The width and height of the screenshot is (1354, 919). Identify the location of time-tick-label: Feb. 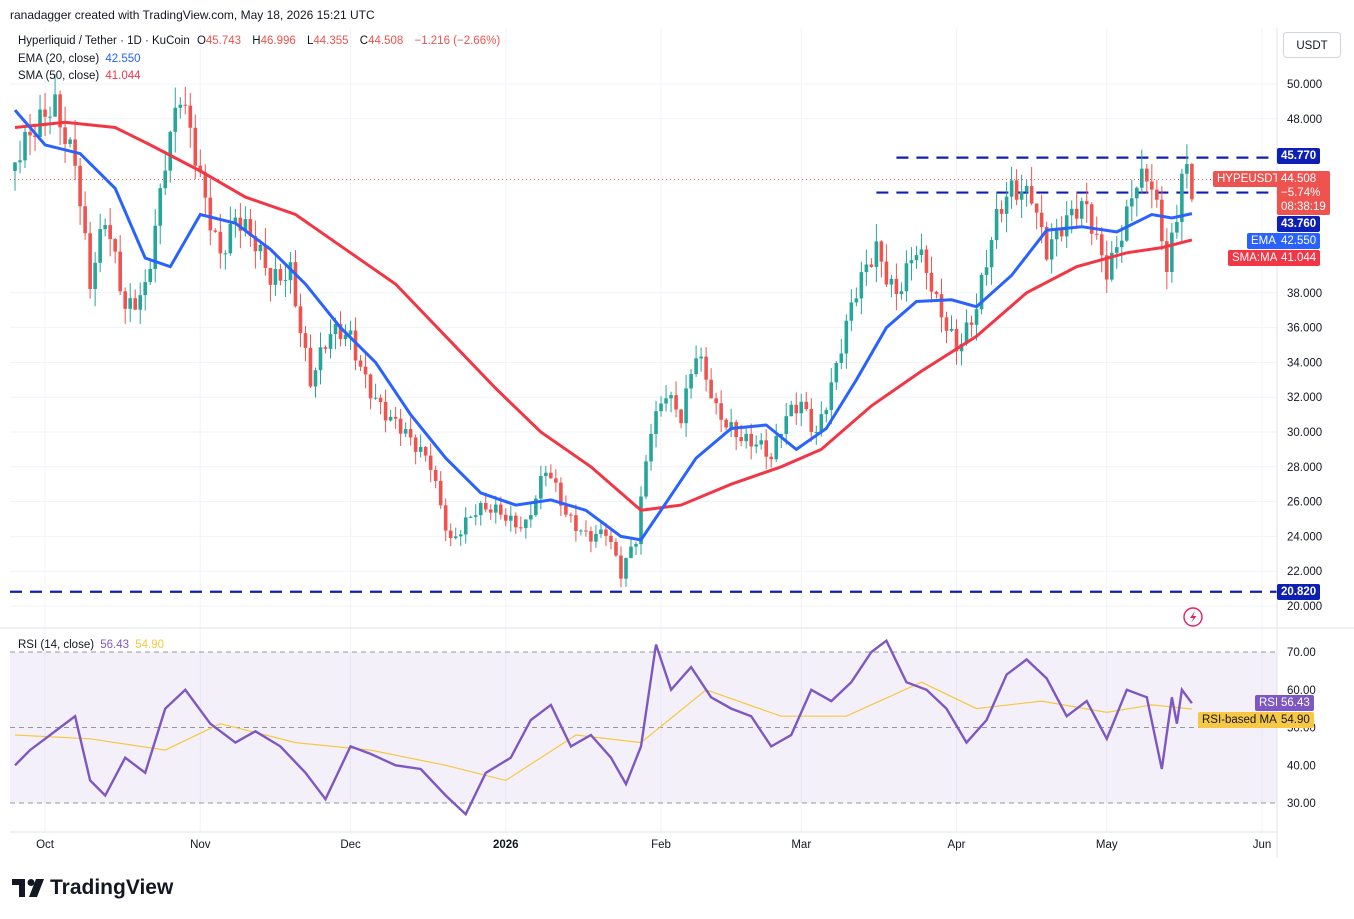
(661, 845).